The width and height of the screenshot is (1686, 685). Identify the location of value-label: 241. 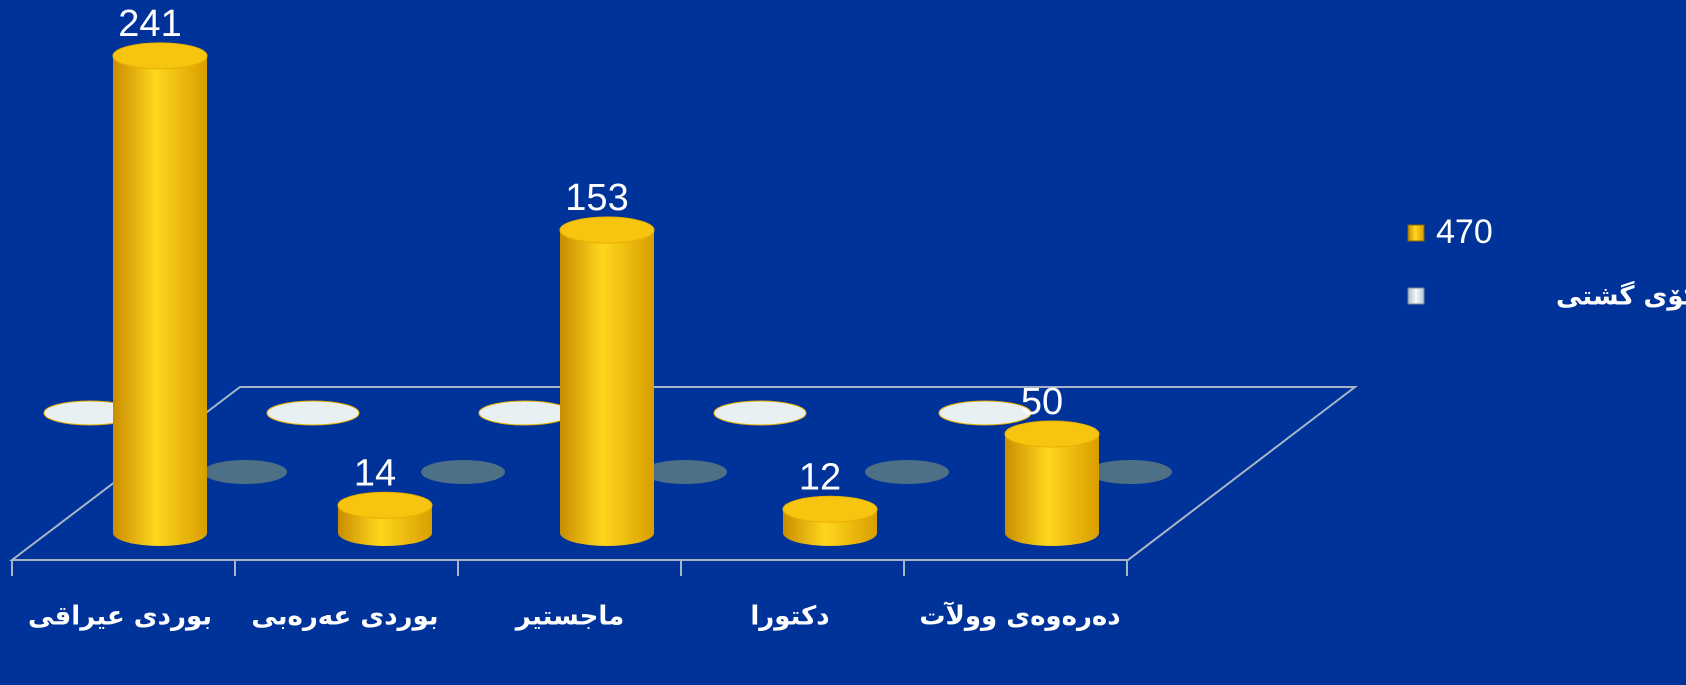
(149, 24).